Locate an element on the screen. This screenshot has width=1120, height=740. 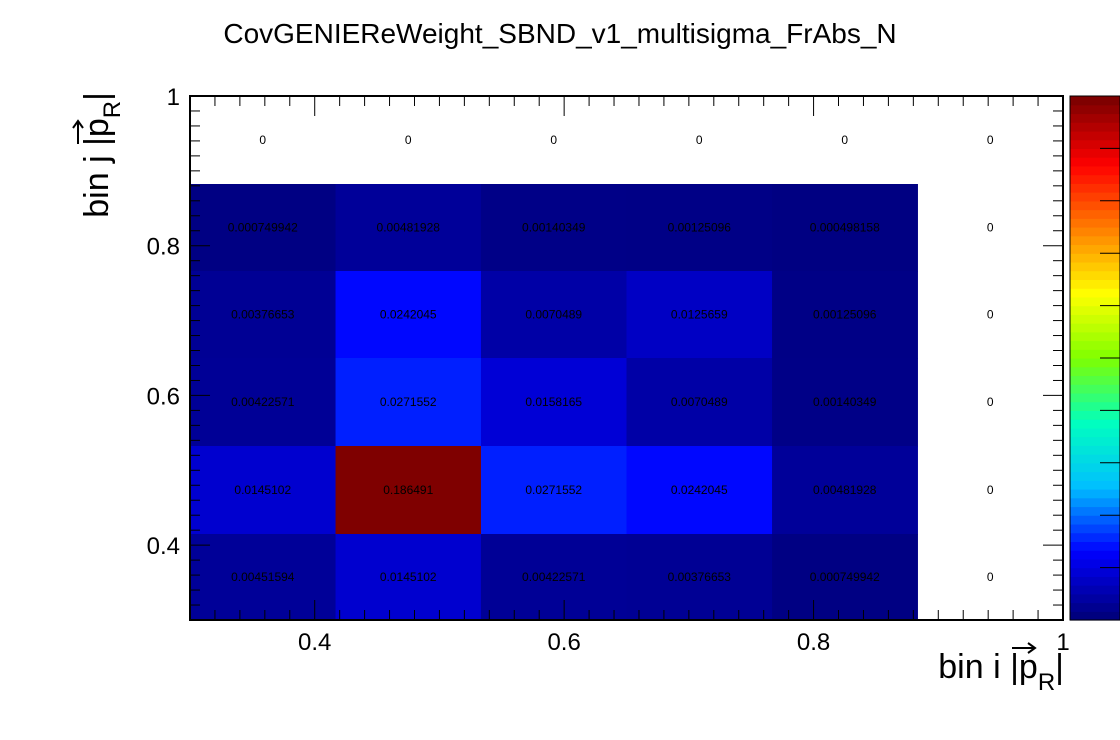
cell-value-label: 0.00422571 is located at coordinates (554, 577).